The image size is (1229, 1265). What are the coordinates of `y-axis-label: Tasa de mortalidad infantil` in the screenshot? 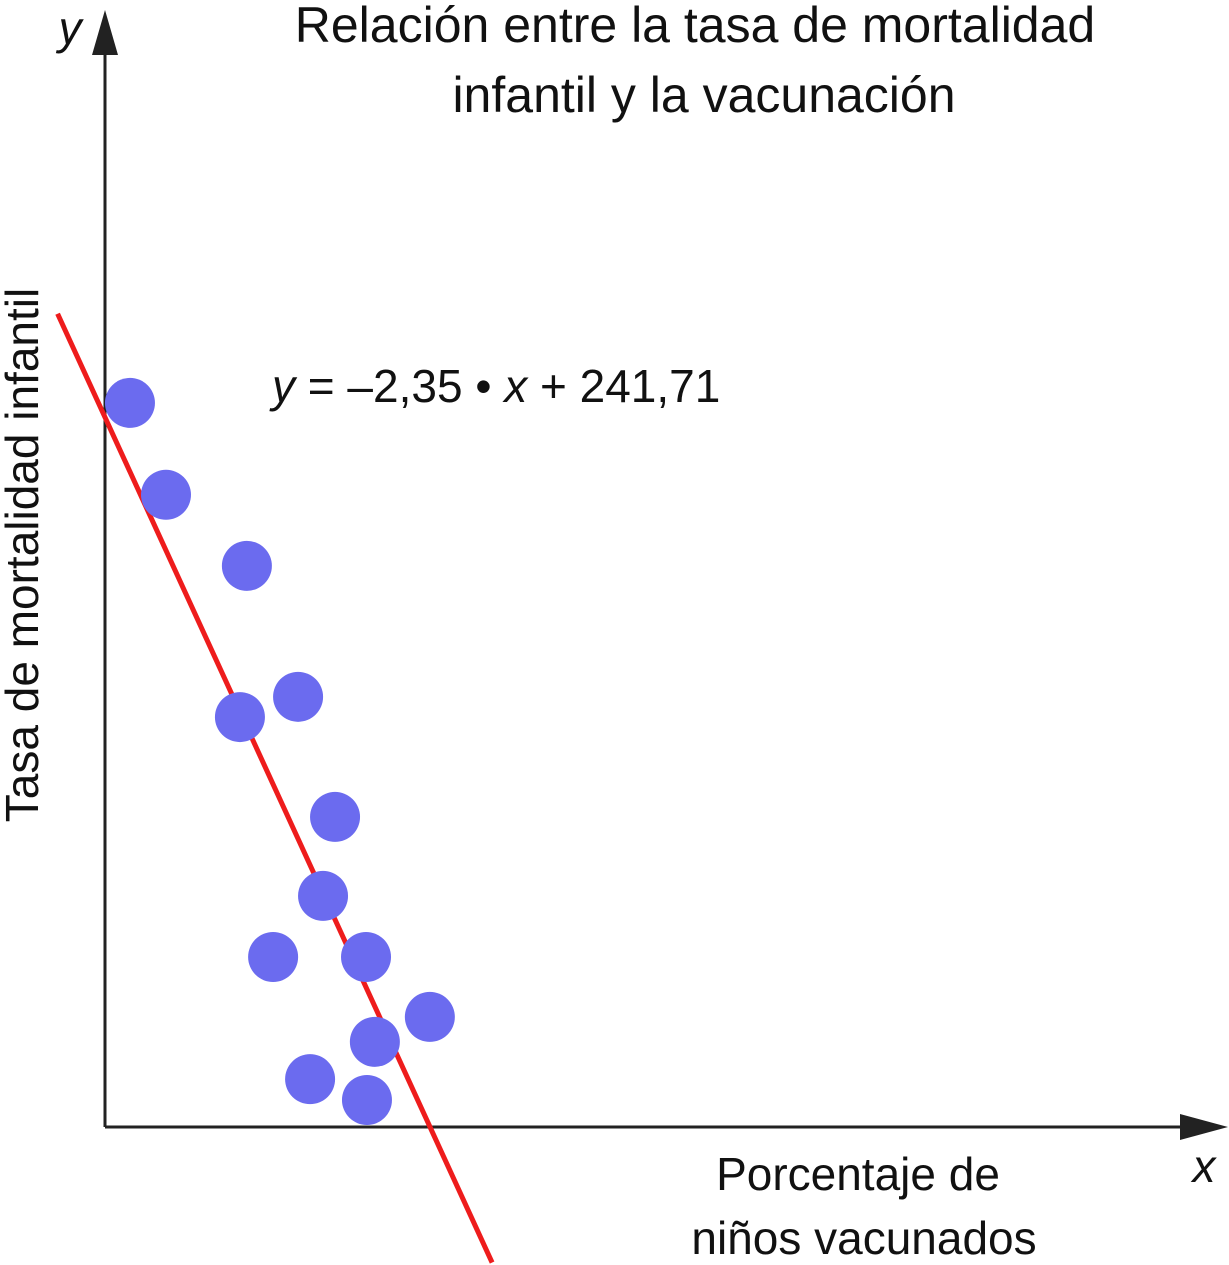 It's located at (24, 555).